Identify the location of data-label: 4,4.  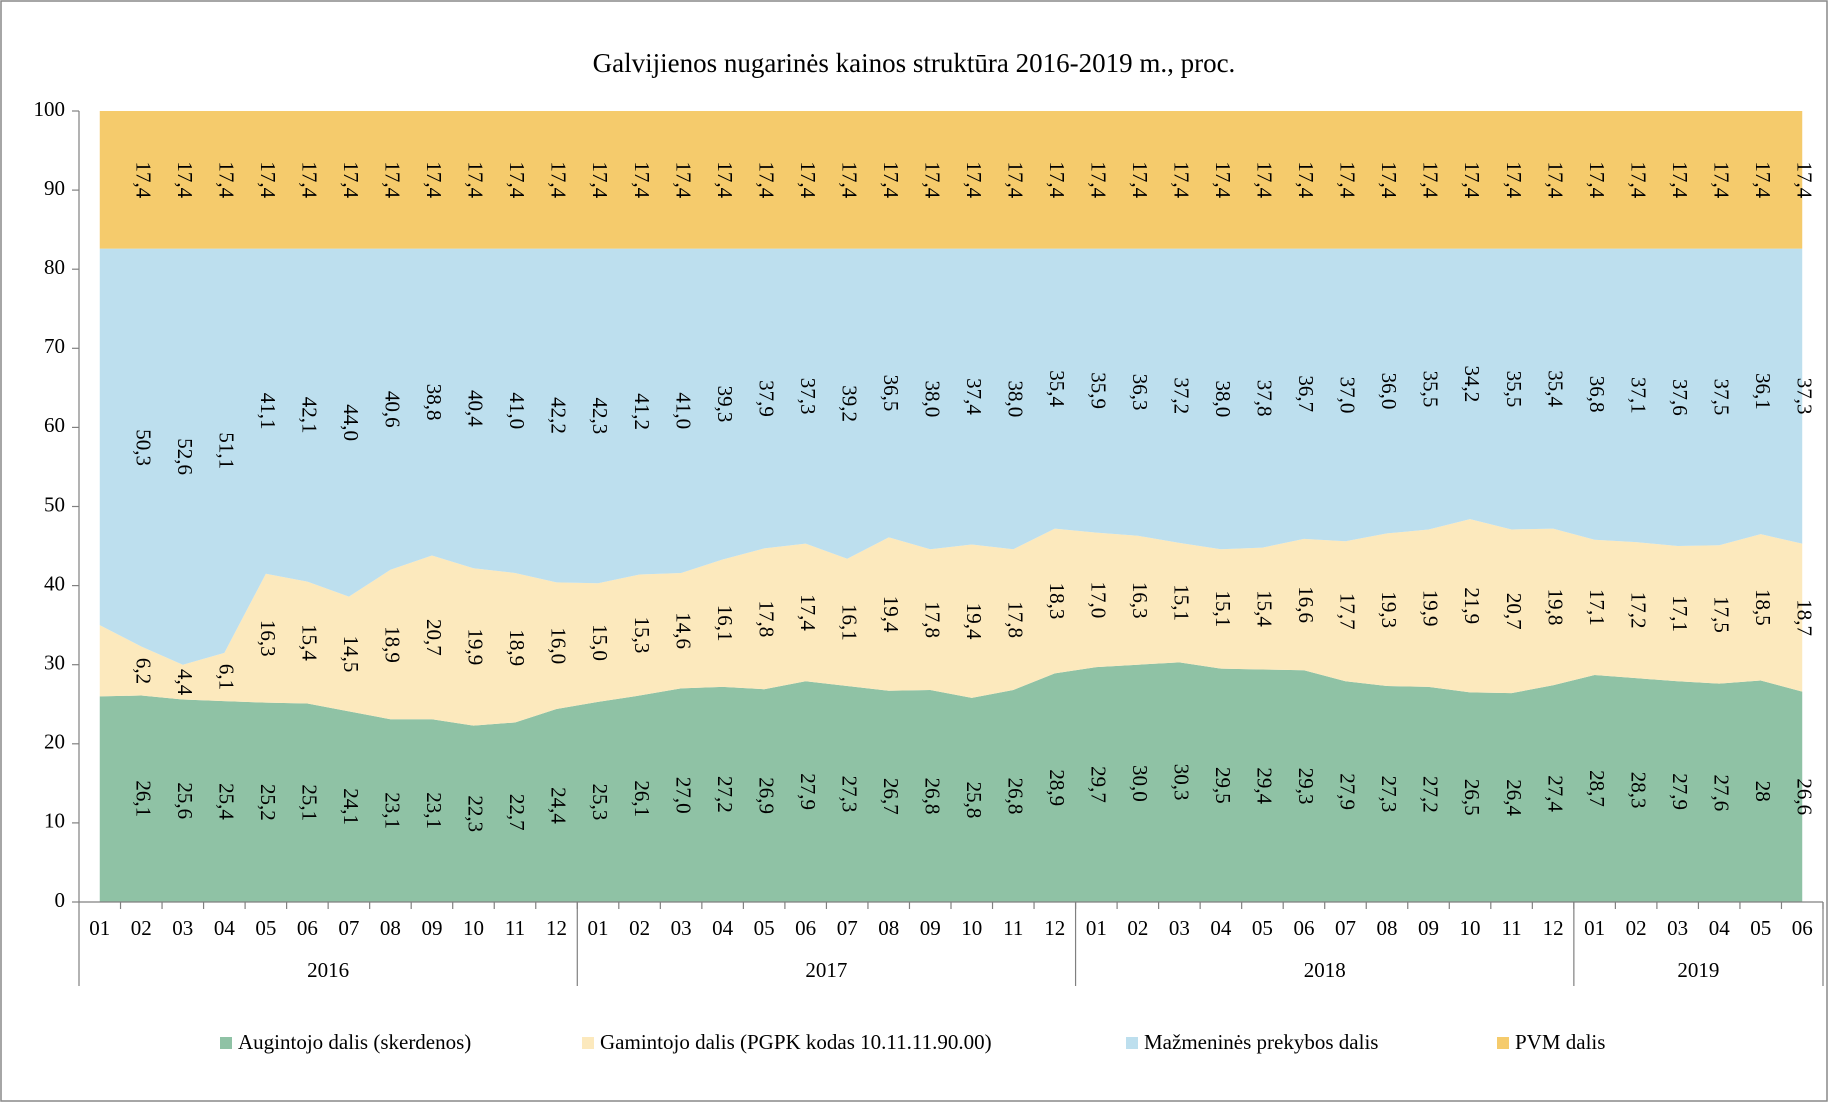
(185, 682).